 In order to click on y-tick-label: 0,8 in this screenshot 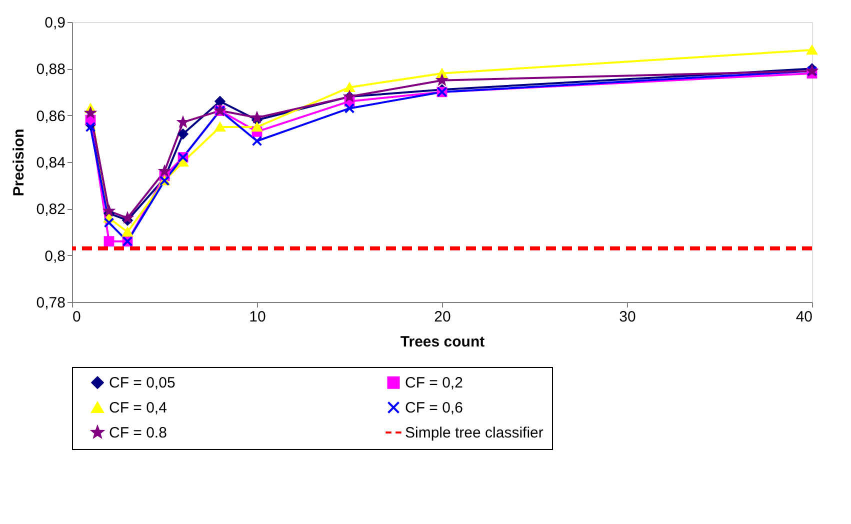, I will do `click(55, 256)`.